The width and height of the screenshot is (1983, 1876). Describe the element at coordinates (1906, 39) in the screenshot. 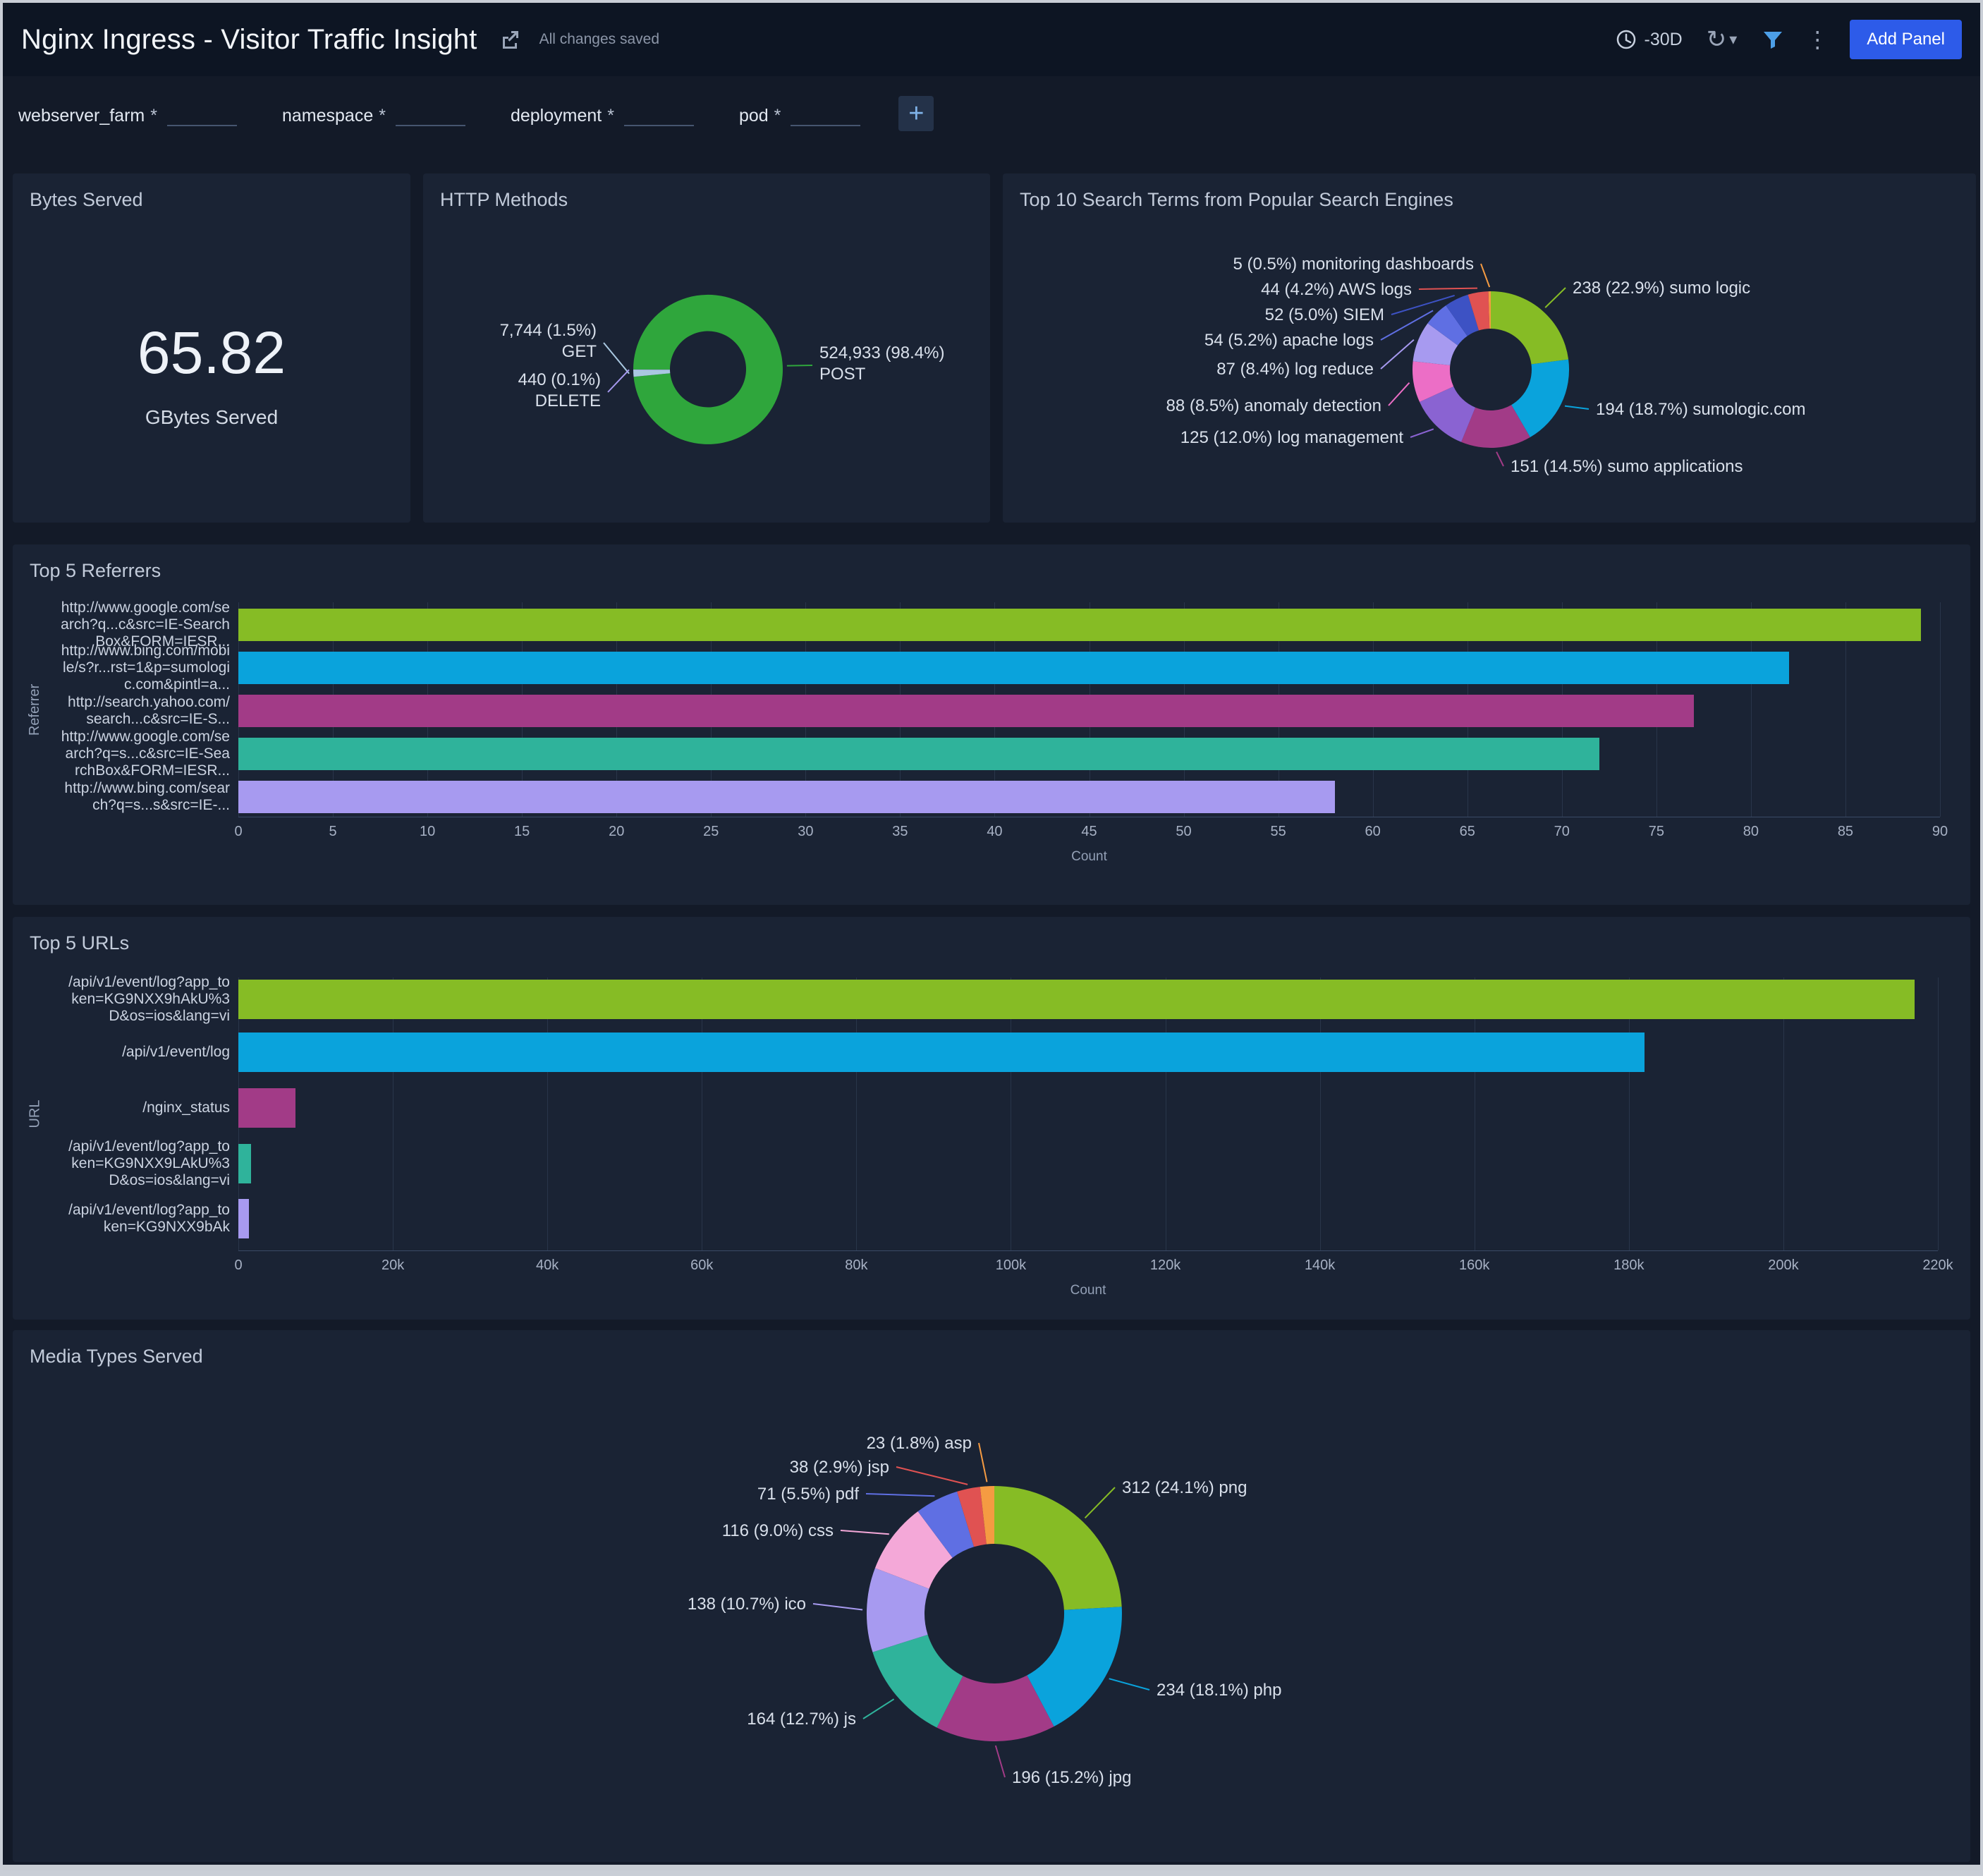

I see `add-panel-button: Add Panel` at that location.